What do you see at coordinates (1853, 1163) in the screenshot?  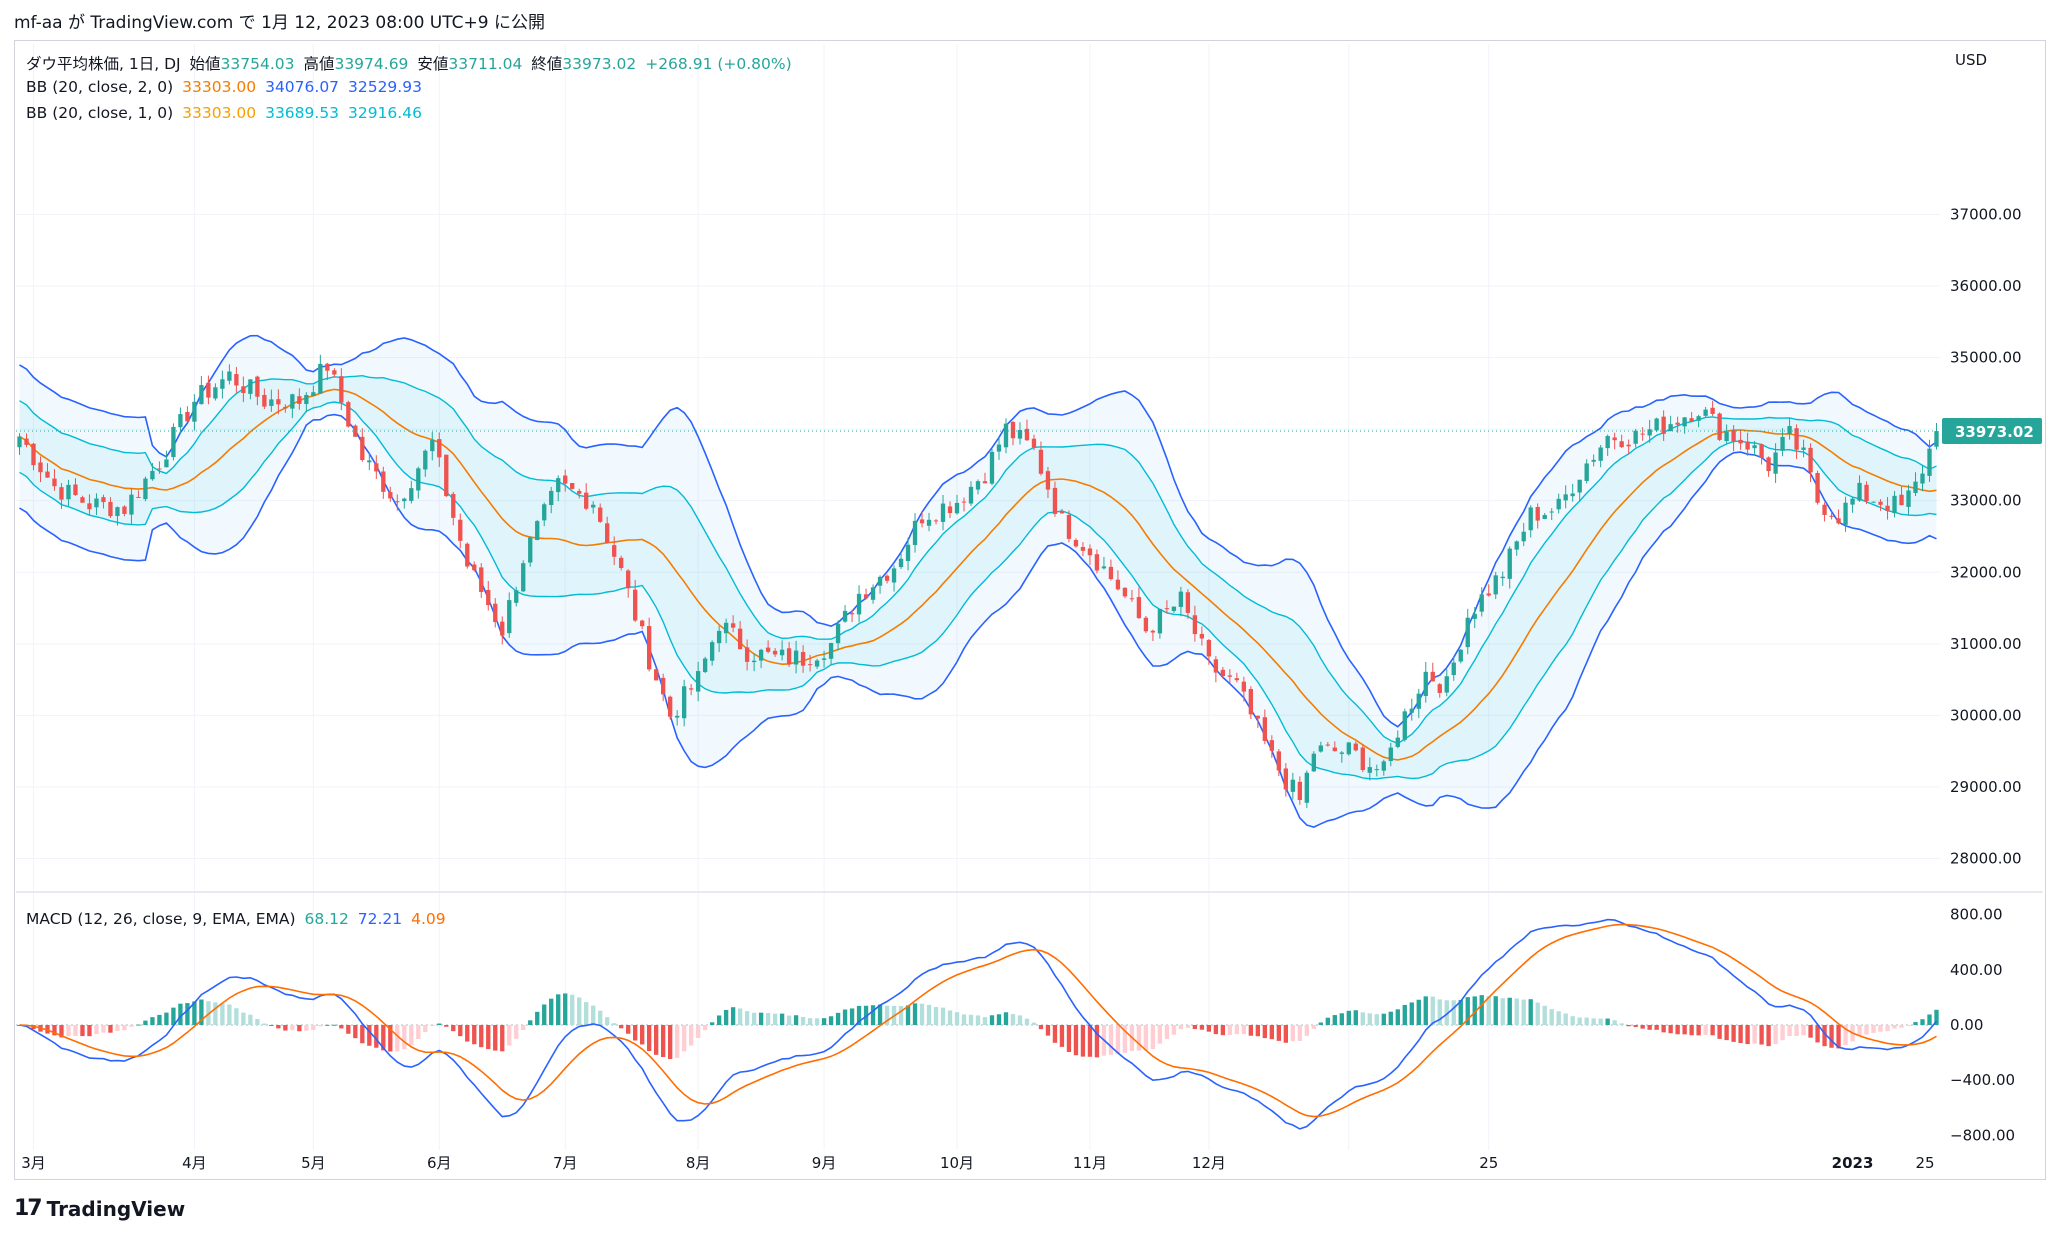 I see `time-tick-label: 2023` at bounding box center [1853, 1163].